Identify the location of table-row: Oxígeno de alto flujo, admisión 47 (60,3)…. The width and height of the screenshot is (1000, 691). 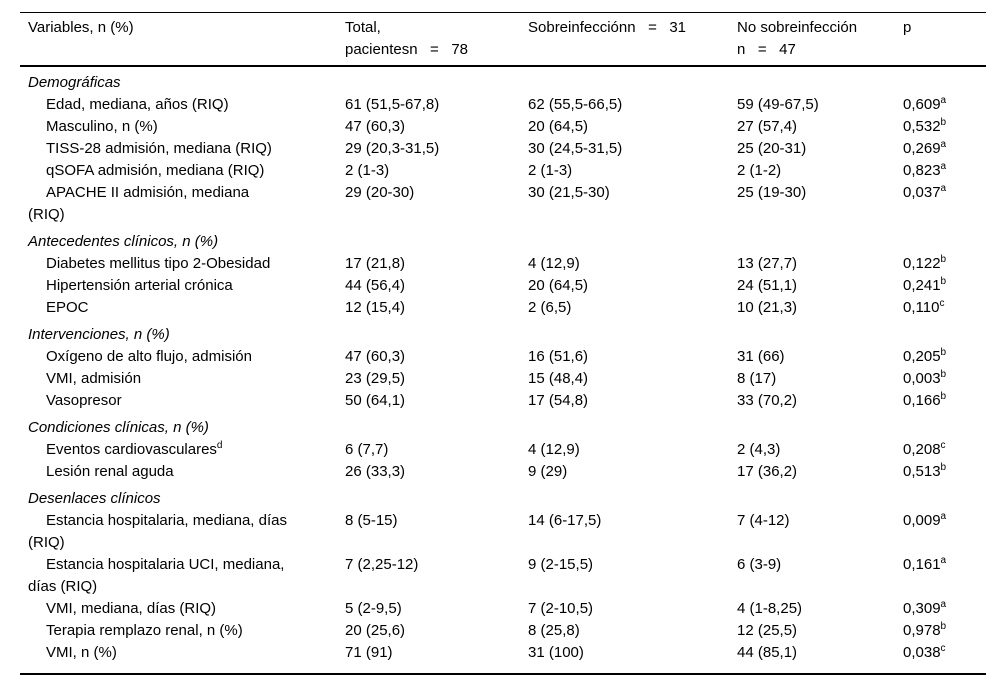
(503, 357).